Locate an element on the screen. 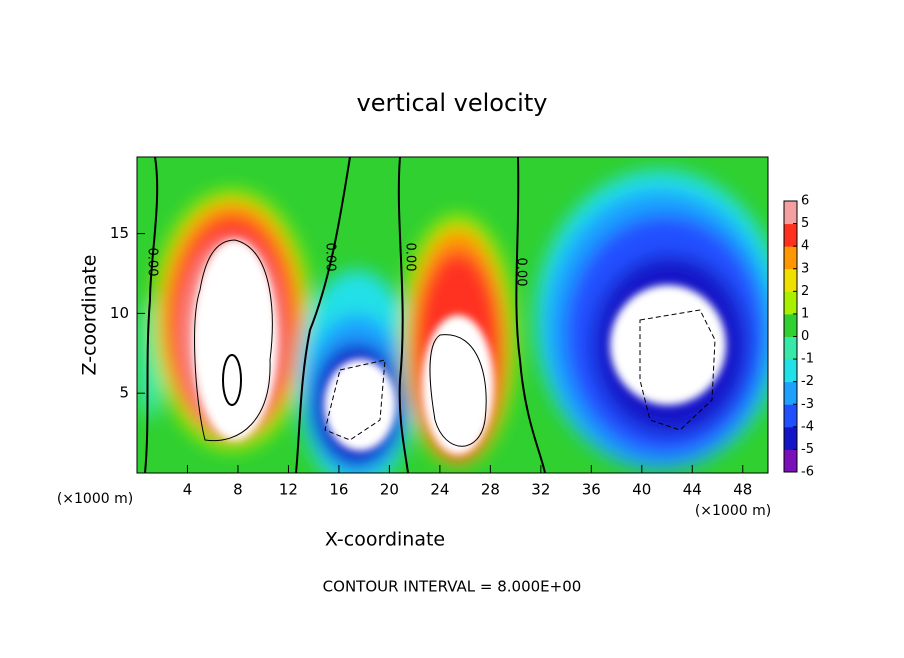 The width and height of the screenshot is (904, 658). colorbar-label: -5 is located at coordinates (807, 449).